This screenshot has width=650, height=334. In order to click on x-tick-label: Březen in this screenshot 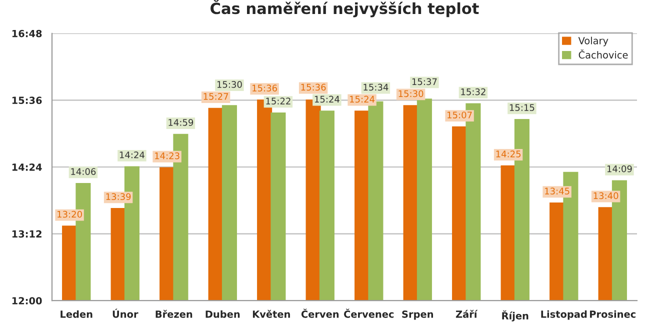, I will do `click(174, 314)`.